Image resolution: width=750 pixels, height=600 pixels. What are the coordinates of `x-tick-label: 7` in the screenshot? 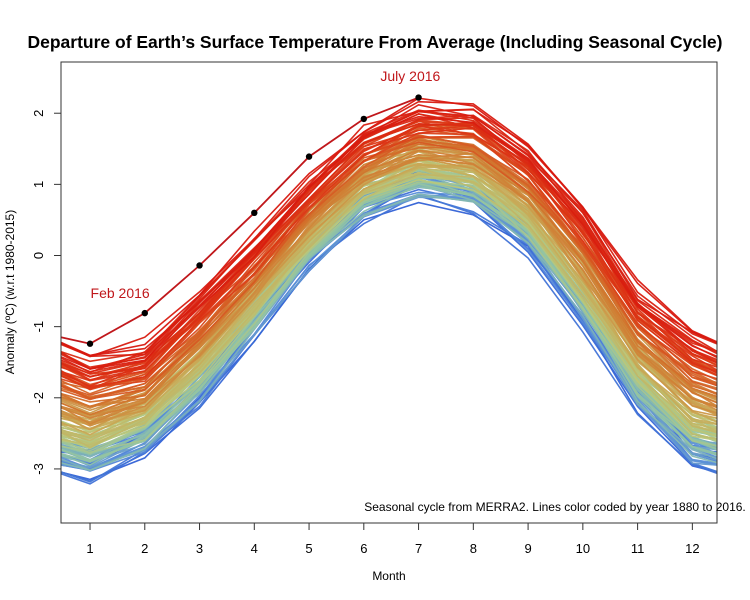 It's located at (418, 548).